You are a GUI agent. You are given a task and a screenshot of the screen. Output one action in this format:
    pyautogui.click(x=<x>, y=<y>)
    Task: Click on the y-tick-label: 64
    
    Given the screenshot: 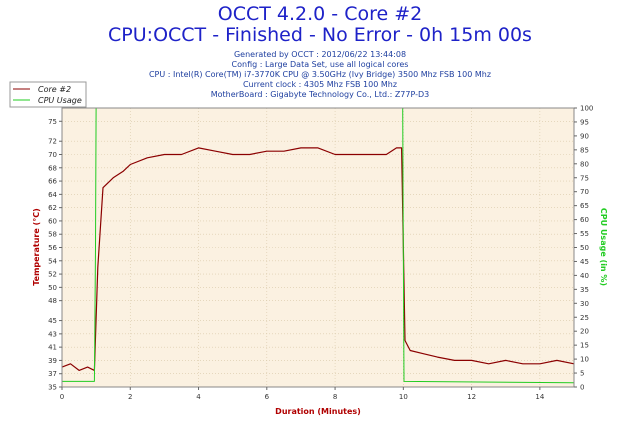 What is the action you would take?
    pyautogui.click(x=52, y=195)
    